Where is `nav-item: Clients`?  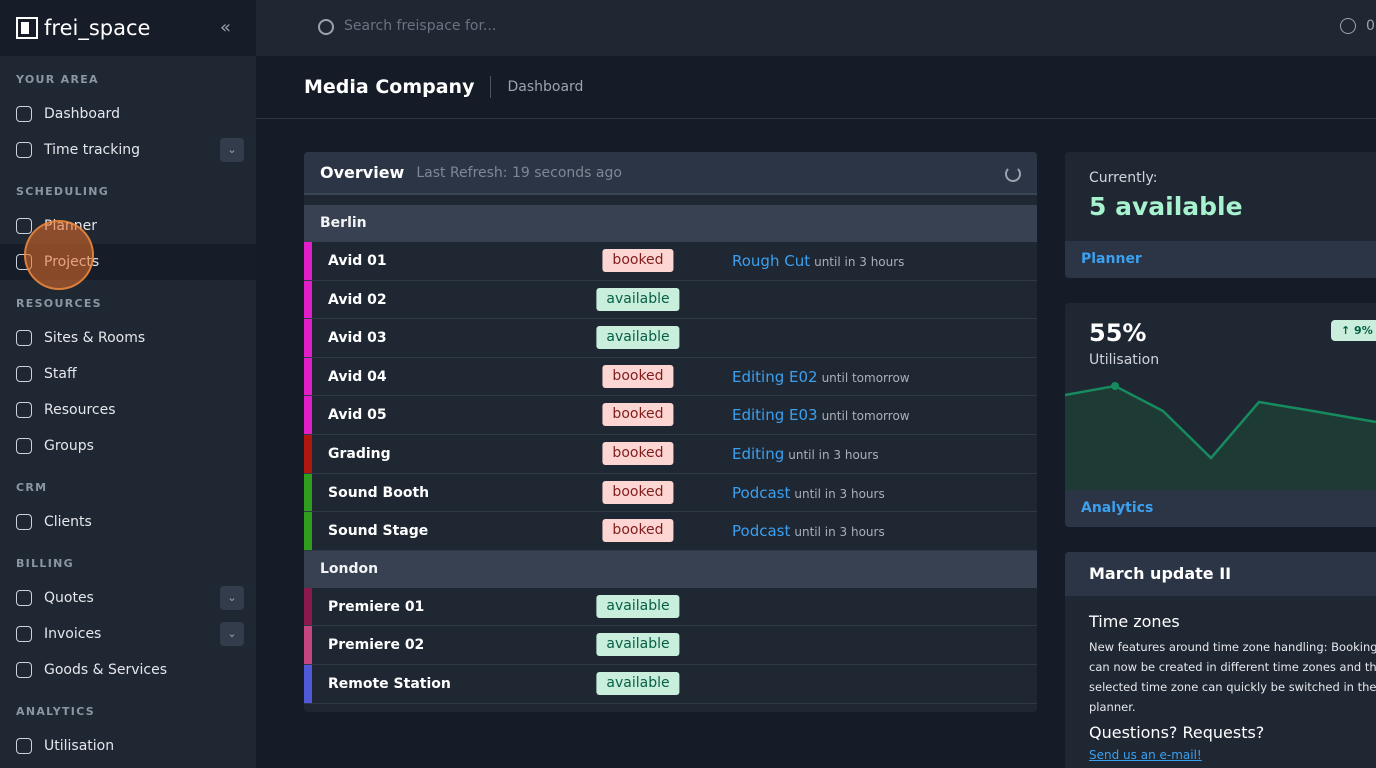
nav-item: Clients is located at coordinates (128, 522).